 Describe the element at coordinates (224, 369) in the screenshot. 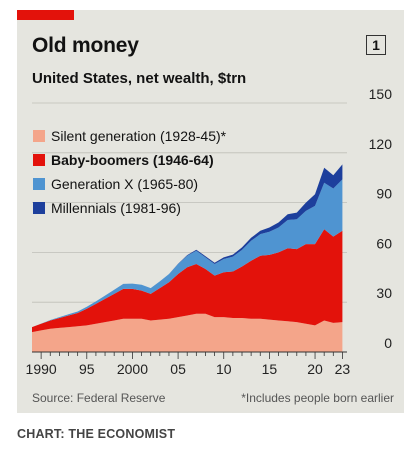

I see `x-tick-label: 10` at that location.